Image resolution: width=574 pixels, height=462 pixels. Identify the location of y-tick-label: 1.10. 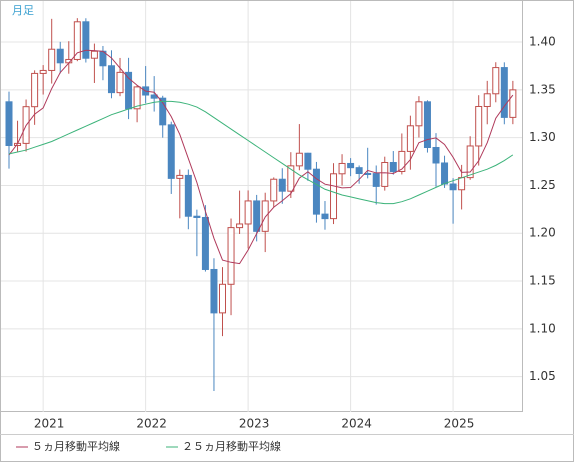
(542, 328).